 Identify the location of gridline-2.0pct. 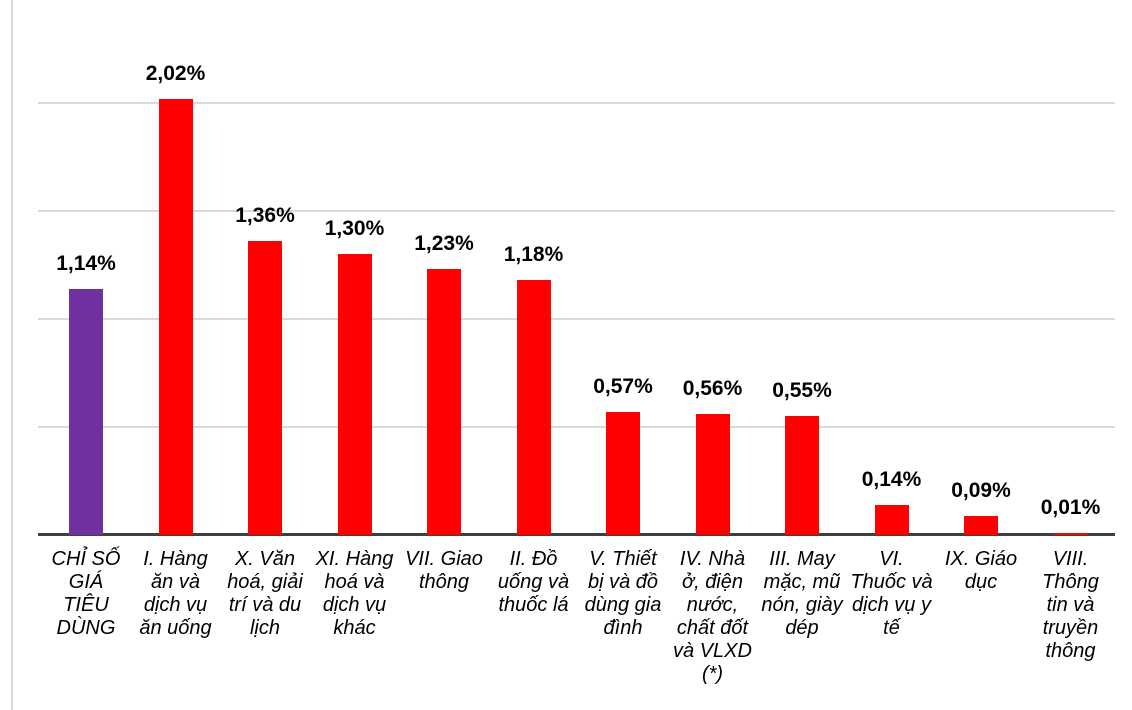
(576, 103).